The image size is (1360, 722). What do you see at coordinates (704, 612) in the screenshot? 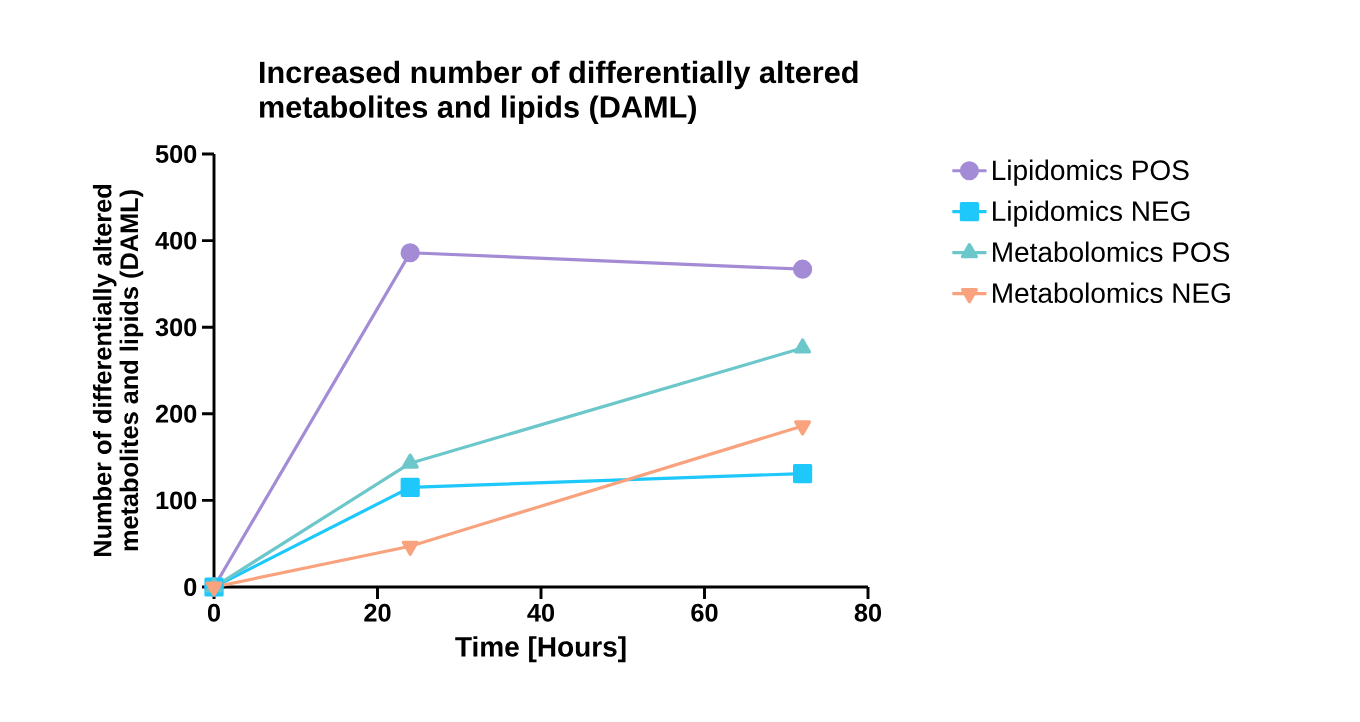
I see `x-tick-label: 60` at bounding box center [704, 612].